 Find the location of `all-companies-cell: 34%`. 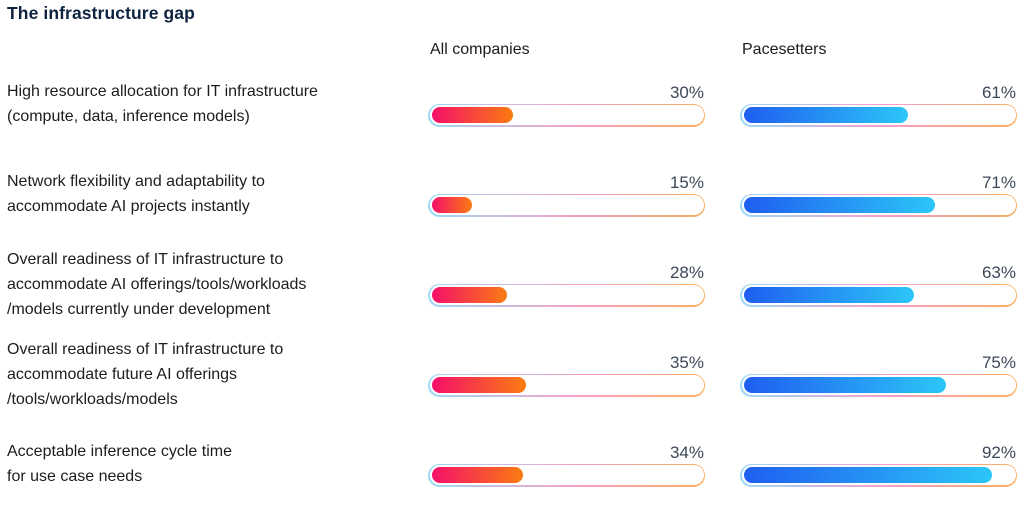

all-companies-cell: 34% is located at coordinates (566, 464).